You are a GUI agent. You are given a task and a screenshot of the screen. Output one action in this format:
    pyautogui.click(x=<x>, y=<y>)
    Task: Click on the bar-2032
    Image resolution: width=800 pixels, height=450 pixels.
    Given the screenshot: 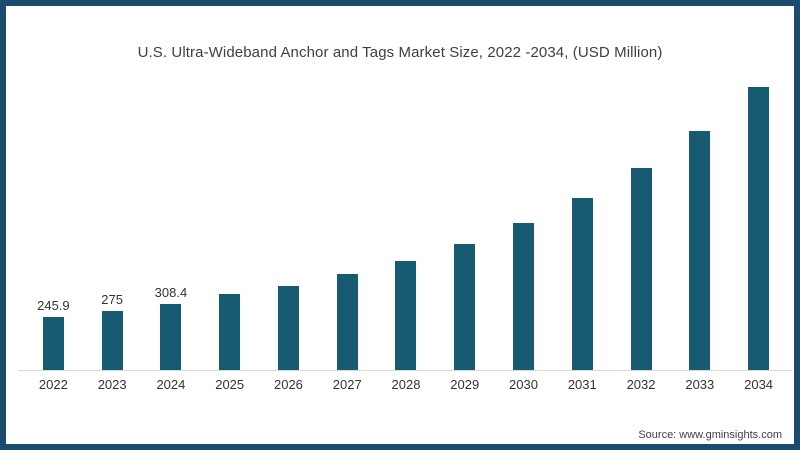 What is the action you would take?
    pyautogui.click(x=641, y=268)
    